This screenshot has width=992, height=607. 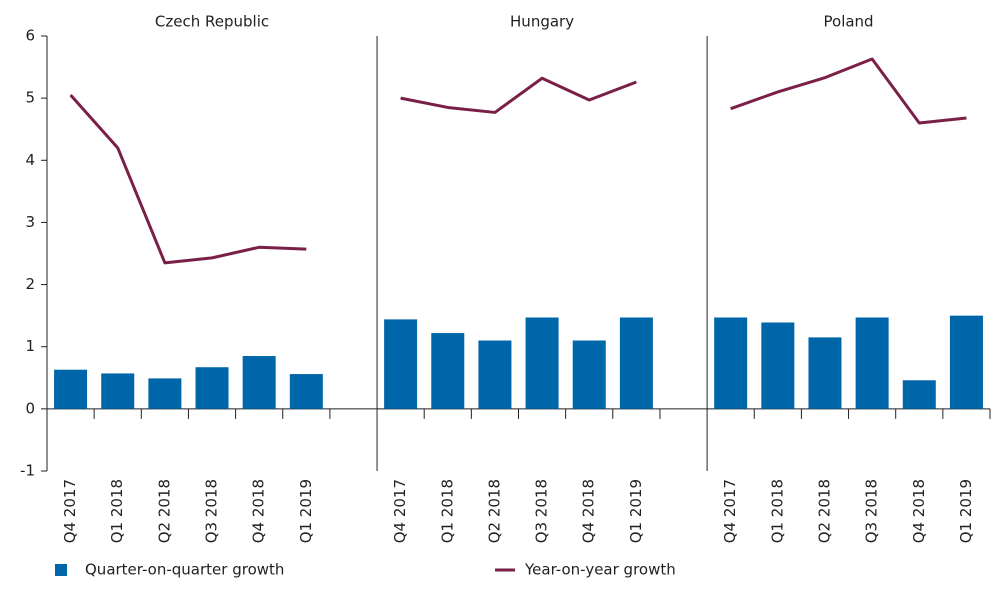 What do you see at coordinates (30, 36) in the screenshot?
I see `y-tick-label: 6` at bounding box center [30, 36].